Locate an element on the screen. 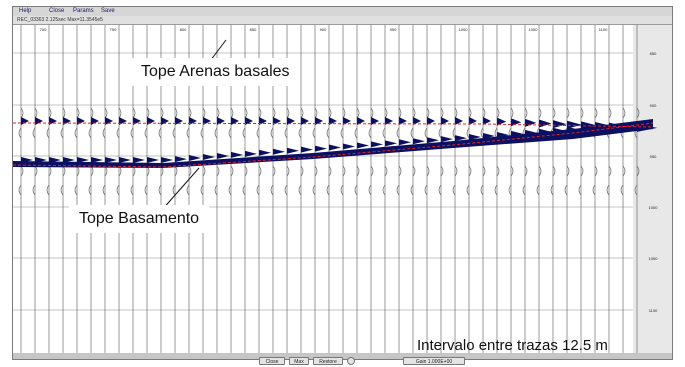 The image size is (685, 367). menu-help: Help is located at coordinates (25, 11).